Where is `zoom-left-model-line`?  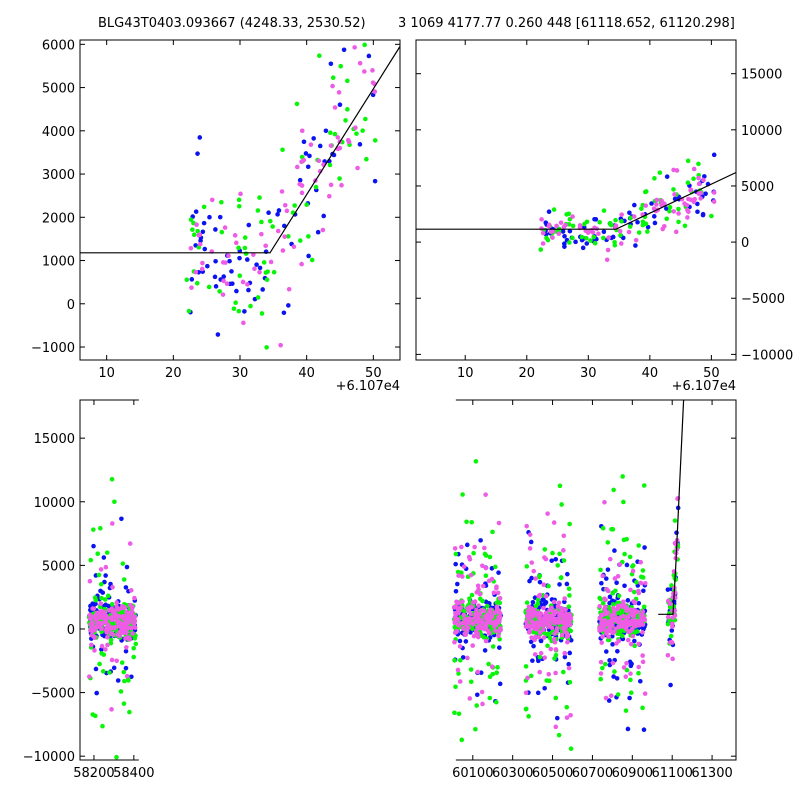
zoom-left-model-line is located at coordinates (240, 150).